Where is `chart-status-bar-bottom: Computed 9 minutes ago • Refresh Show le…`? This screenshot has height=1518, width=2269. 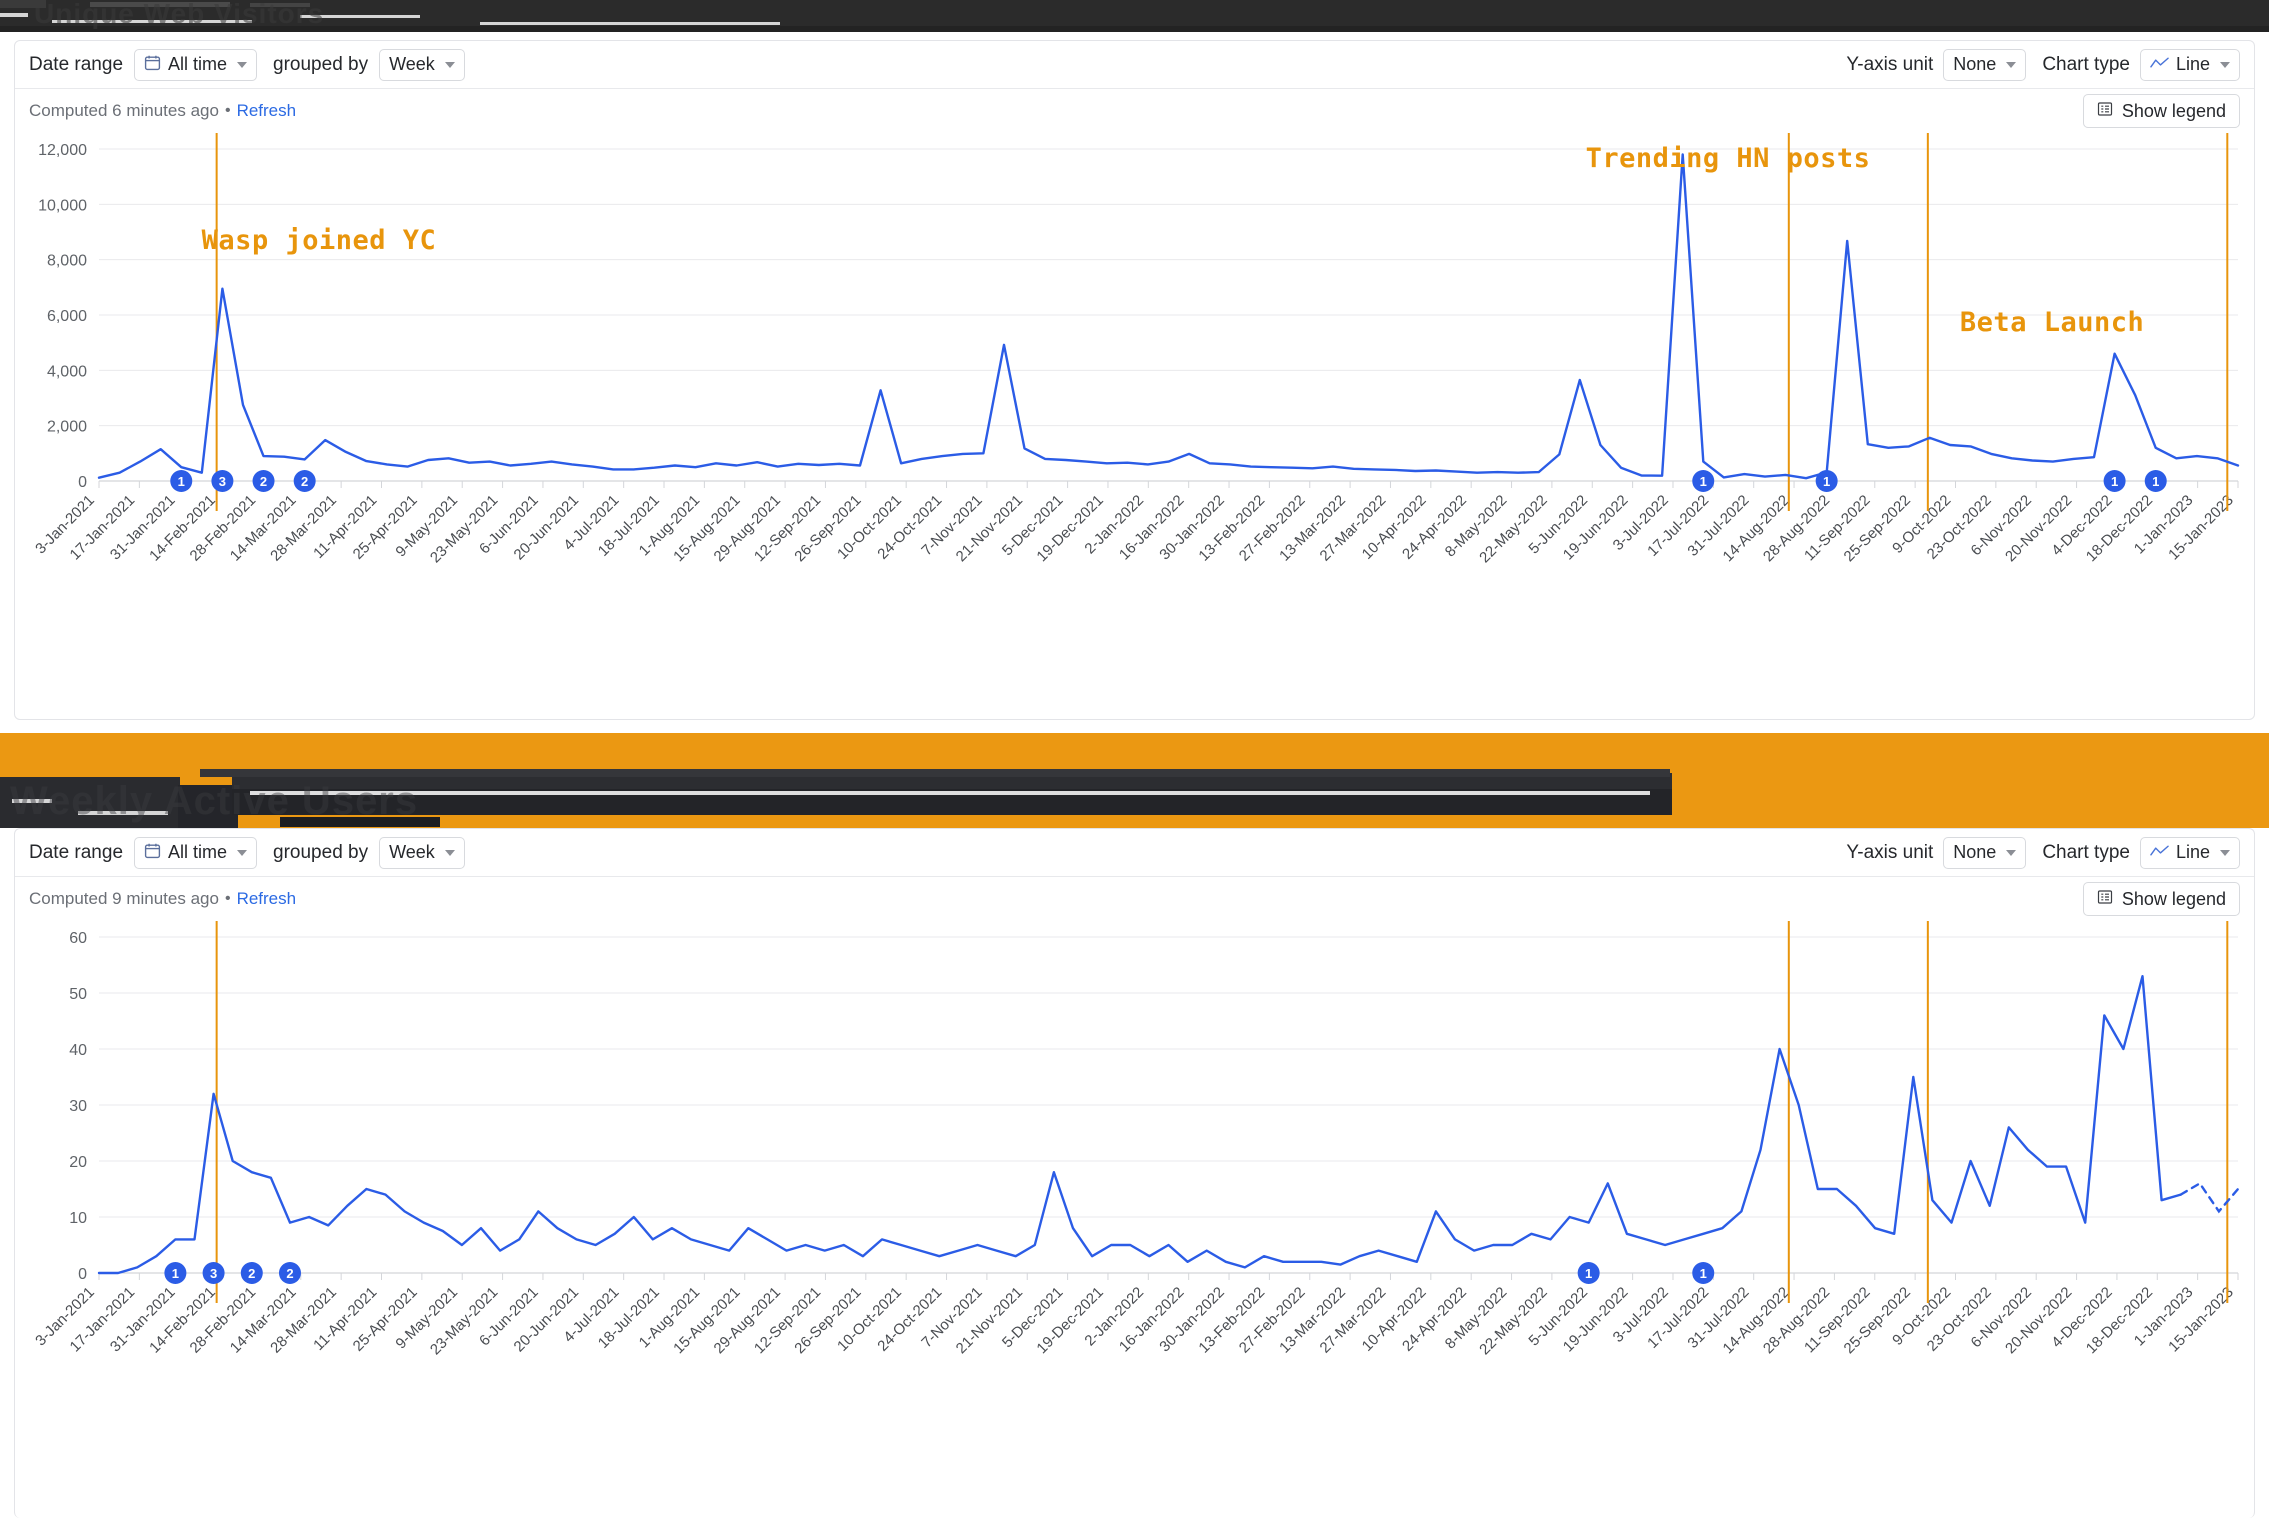
chart-status-bar-bottom: Computed 9 minutes ago • Refresh Show le… is located at coordinates (1134, 899).